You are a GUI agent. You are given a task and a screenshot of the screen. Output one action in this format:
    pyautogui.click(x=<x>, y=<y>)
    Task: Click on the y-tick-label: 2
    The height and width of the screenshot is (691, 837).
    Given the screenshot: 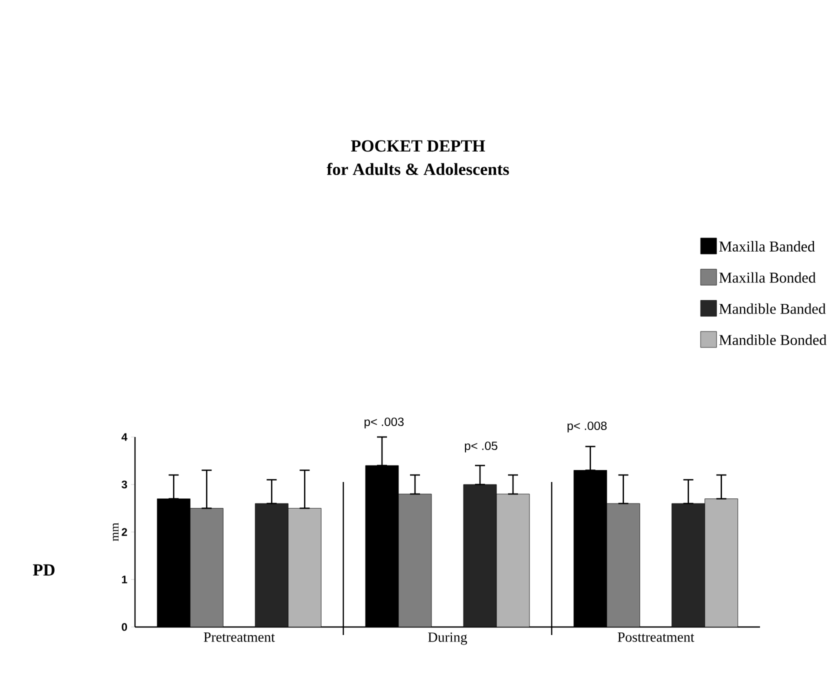 What is the action you would take?
    pyautogui.click(x=125, y=532)
    